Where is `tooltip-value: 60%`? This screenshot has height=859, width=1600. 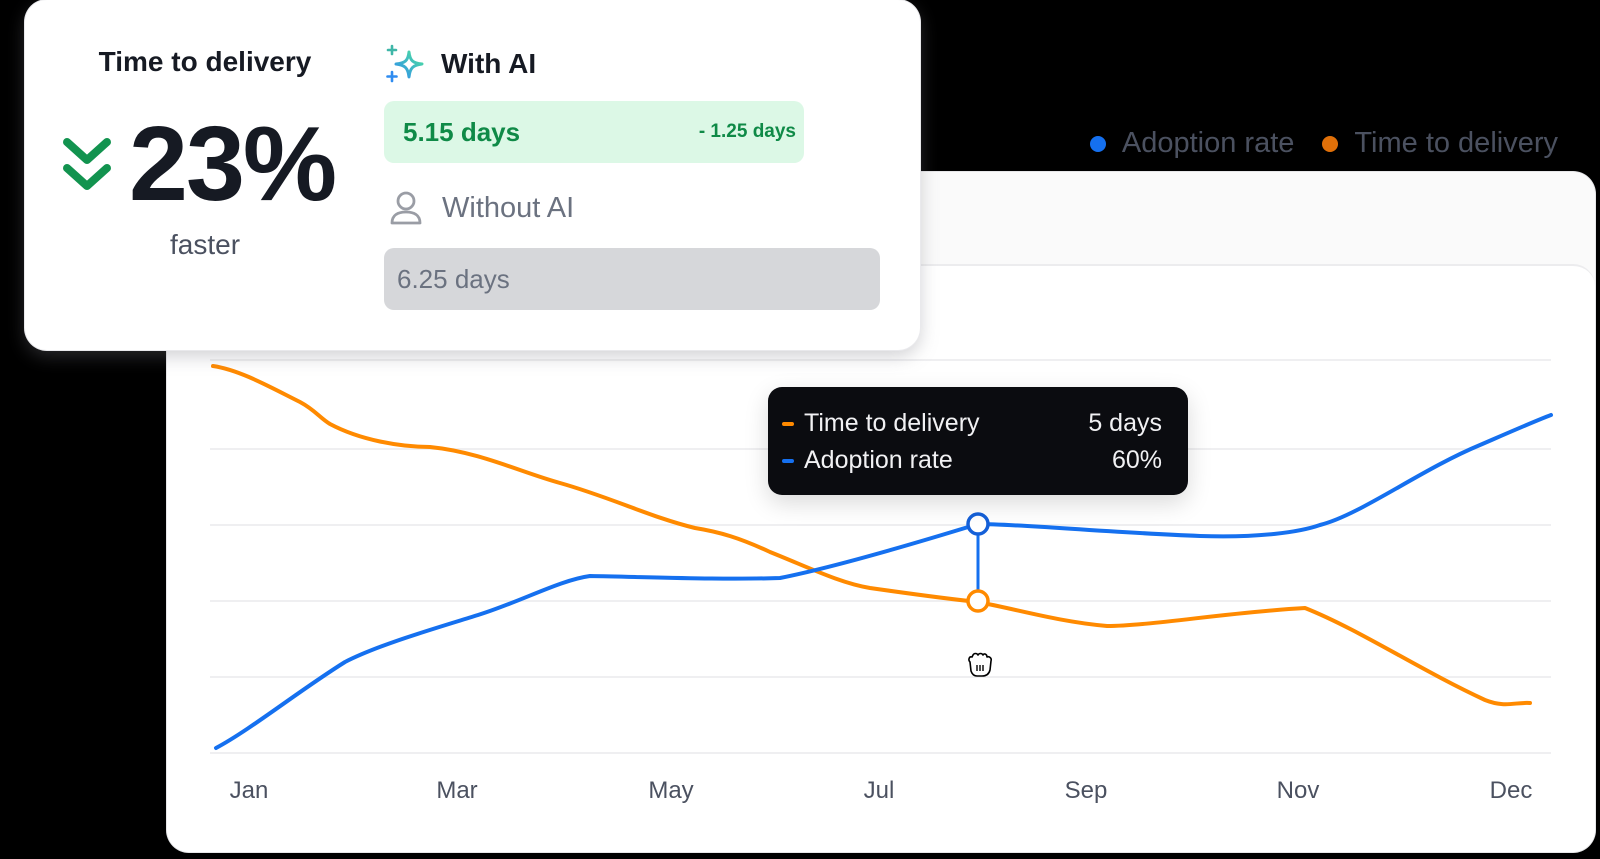 tooltip-value: 60% is located at coordinates (1136, 460).